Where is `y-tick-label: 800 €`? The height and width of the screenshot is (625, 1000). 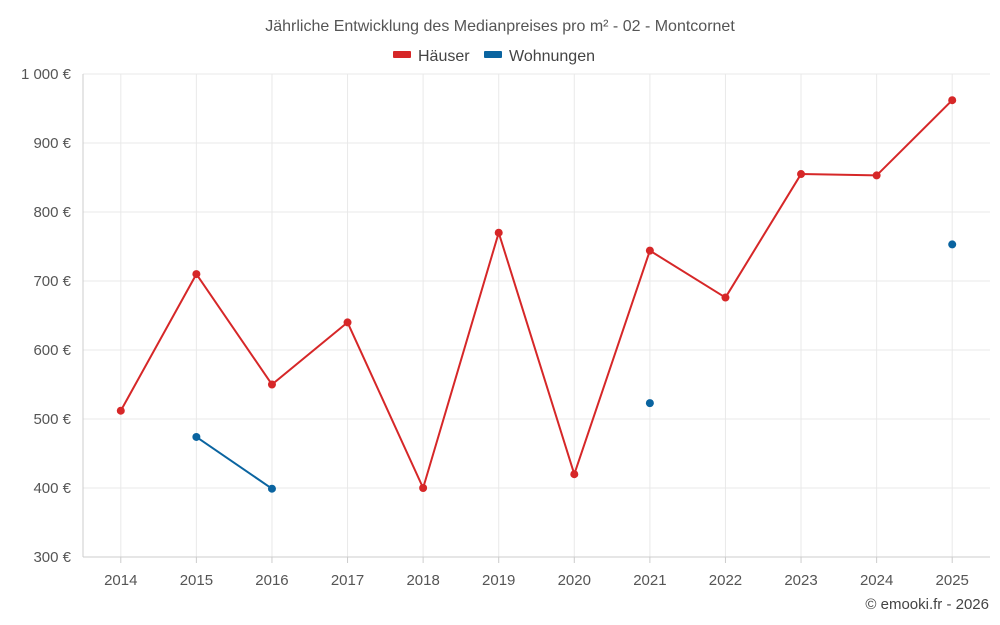
y-tick-label: 800 € is located at coordinates (52, 212).